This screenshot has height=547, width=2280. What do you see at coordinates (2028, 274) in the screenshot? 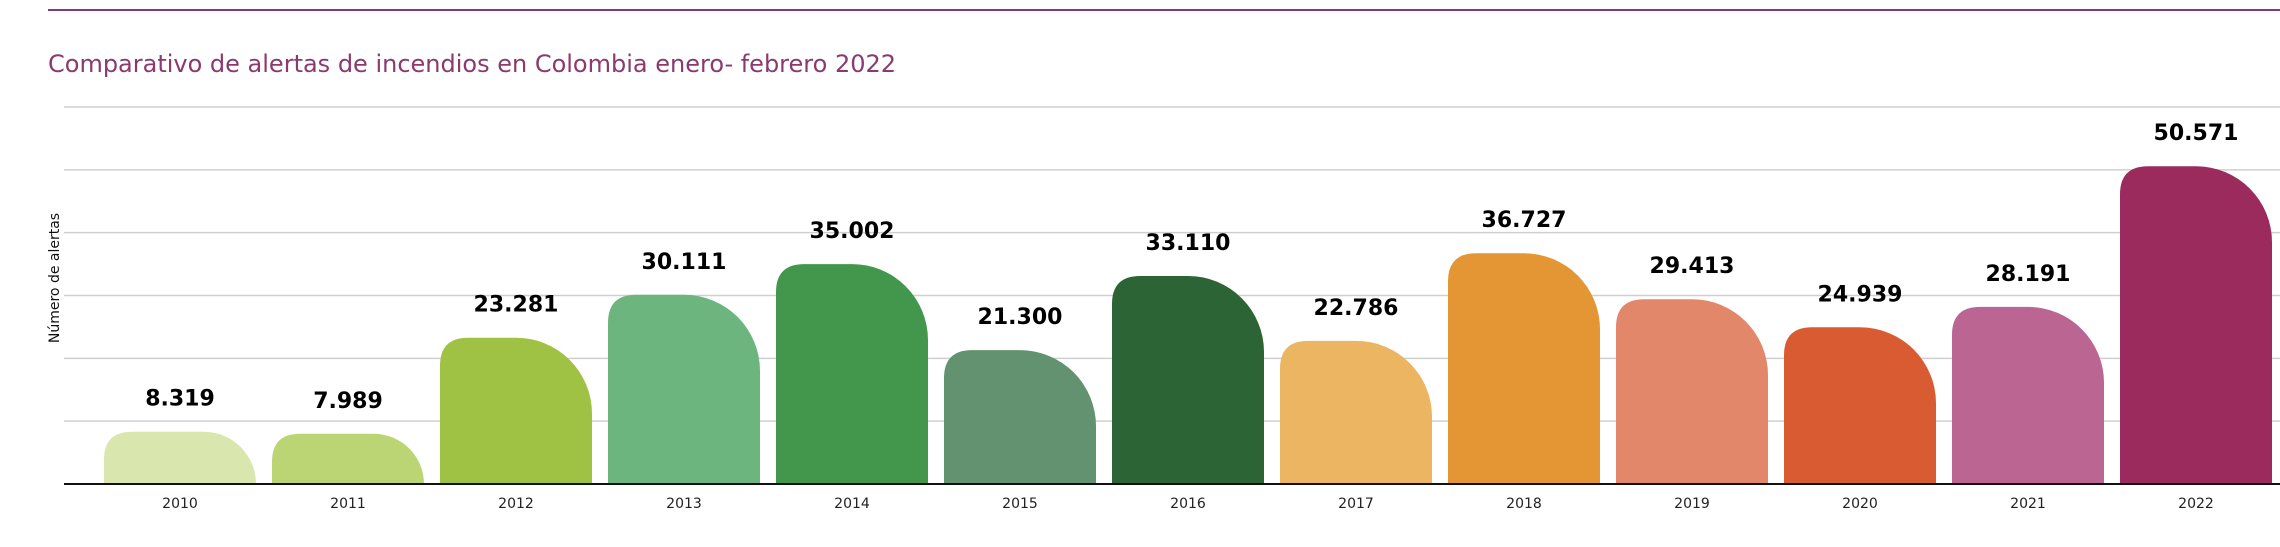
I see `value-label-2021: 28.191` at bounding box center [2028, 274].